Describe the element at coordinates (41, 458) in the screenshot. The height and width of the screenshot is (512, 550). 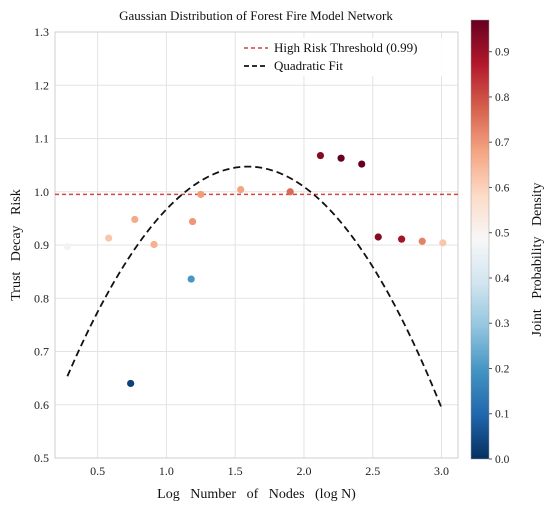
I see `y-tick-label: 0.5` at that location.